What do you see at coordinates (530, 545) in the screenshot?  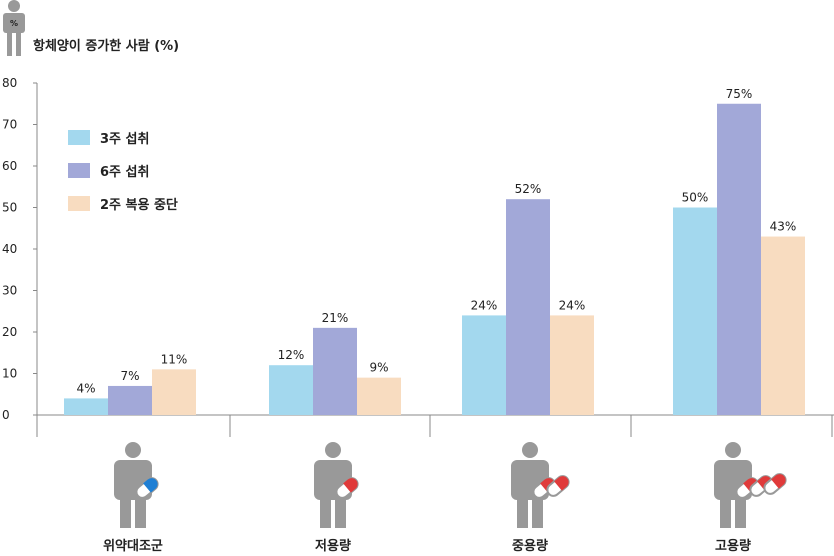 I see `category-label: 중용량` at bounding box center [530, 545].